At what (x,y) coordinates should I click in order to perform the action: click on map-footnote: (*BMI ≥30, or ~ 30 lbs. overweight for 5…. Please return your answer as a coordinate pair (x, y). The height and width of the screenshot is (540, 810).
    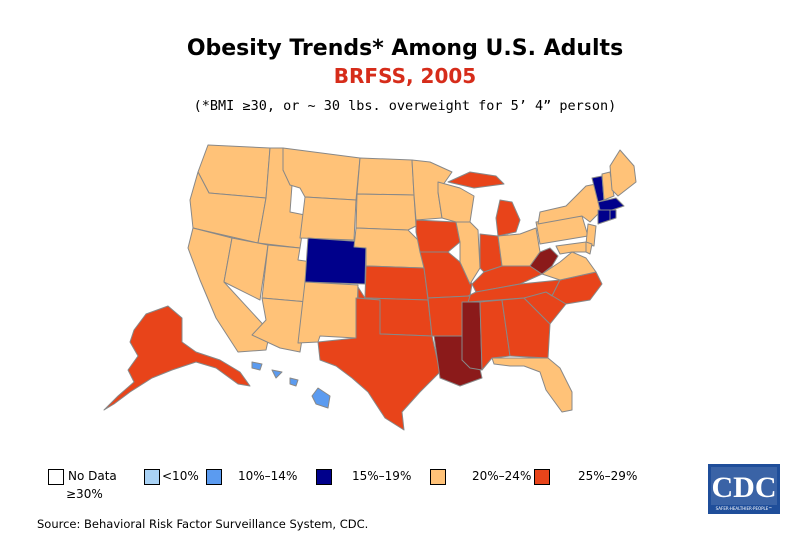
    Looking at the image, I should click on (405, 106).